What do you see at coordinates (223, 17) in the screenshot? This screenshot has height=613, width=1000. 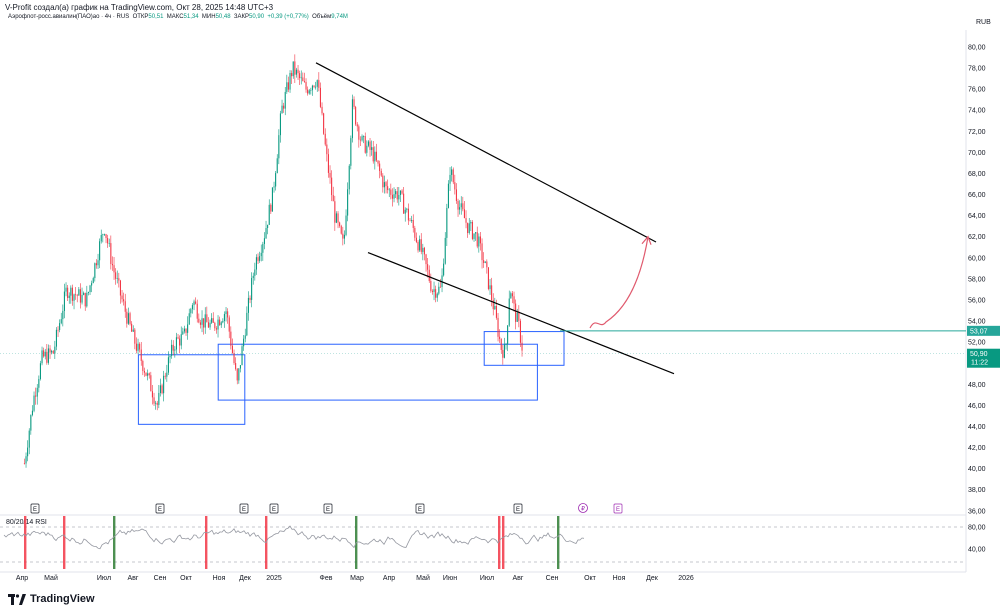 I see `legend-low: 50,48` at bounding box center [223, 17].